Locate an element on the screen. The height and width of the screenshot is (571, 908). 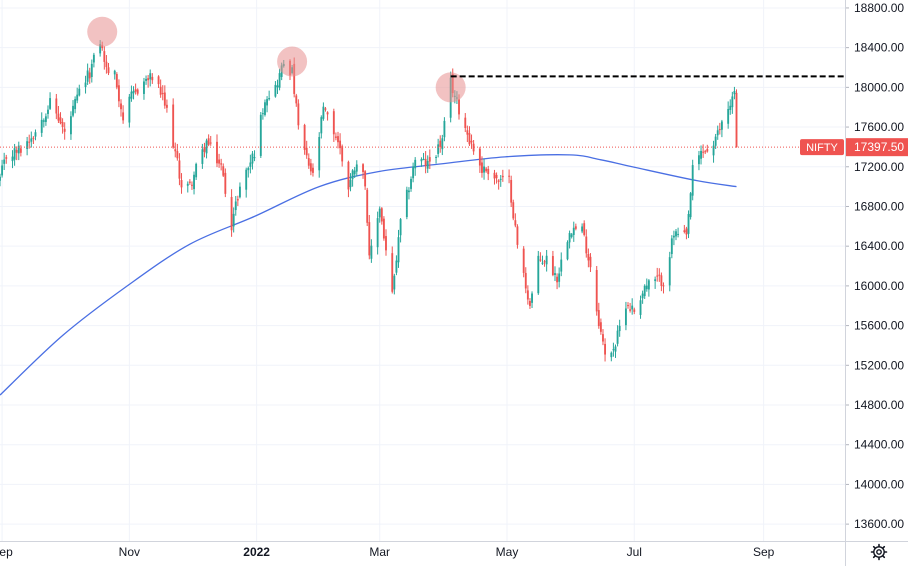
time-tick-label: Sep is located at coordinates (764, 552).